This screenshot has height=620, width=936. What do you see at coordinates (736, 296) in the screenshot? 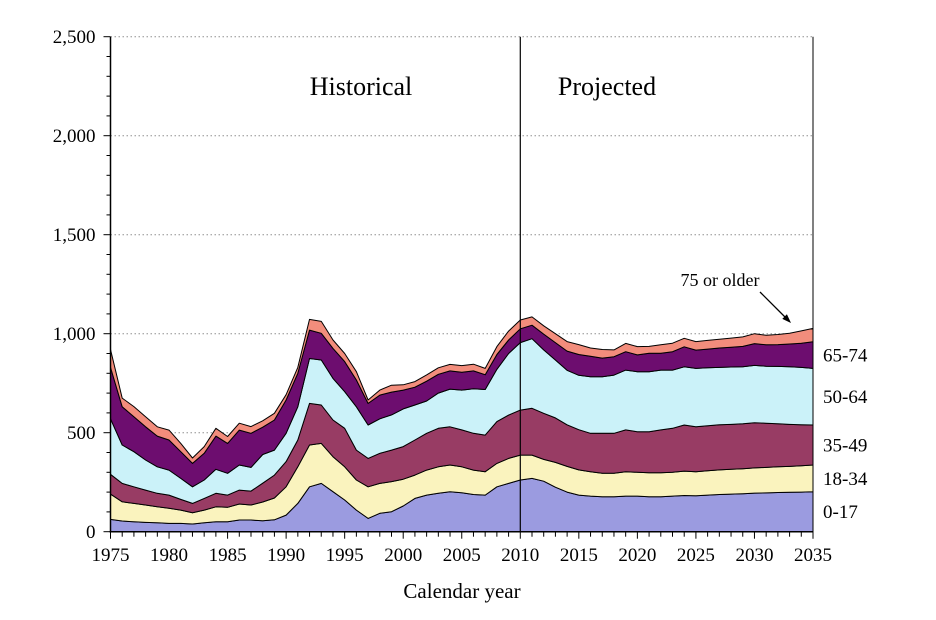
I see `callout-75-or-older: 75 or older` at bounding box center [736, 296].